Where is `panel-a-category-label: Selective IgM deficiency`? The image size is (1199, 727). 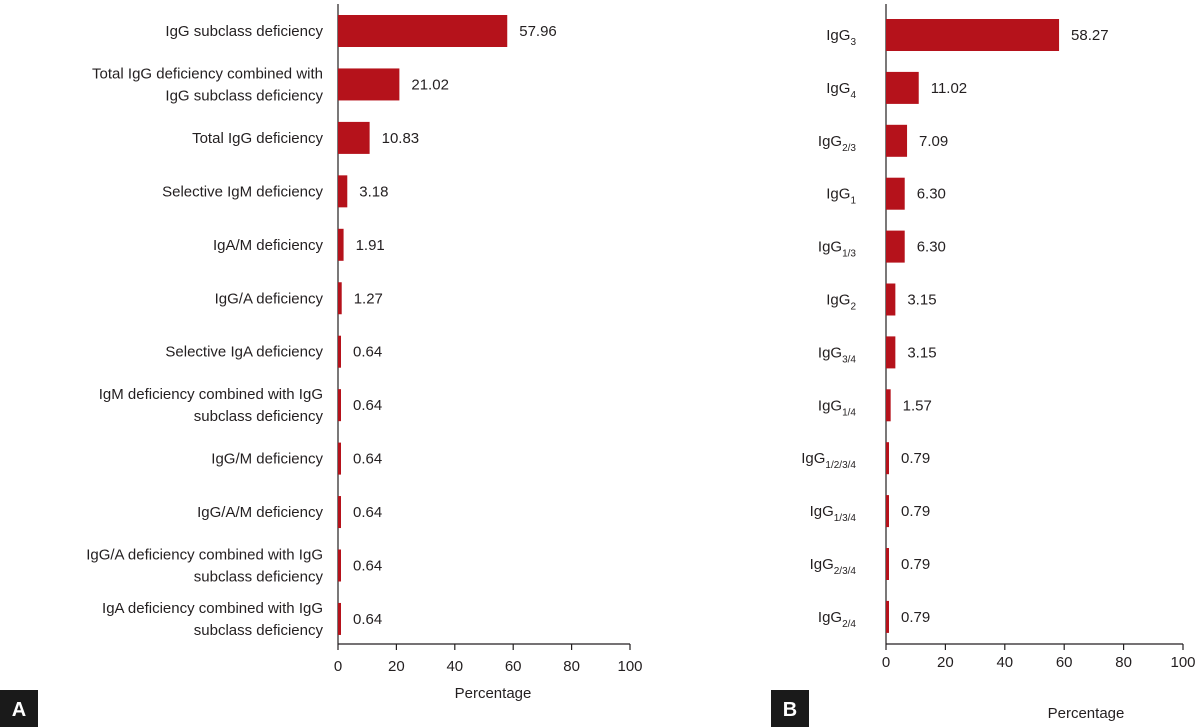 panel-a-category-label: Selective IgM deficiency is located at coordinates (242, 191).